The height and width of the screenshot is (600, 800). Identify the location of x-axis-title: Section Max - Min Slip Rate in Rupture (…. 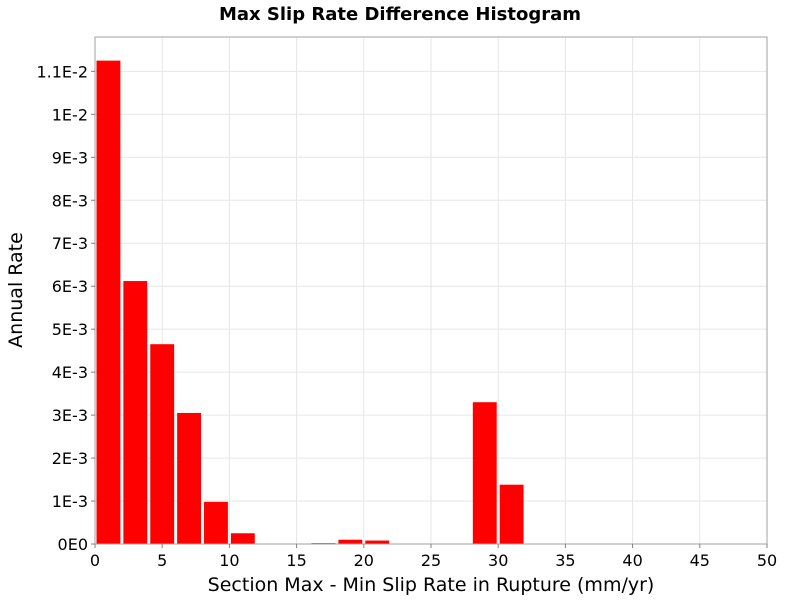
(431, 585).